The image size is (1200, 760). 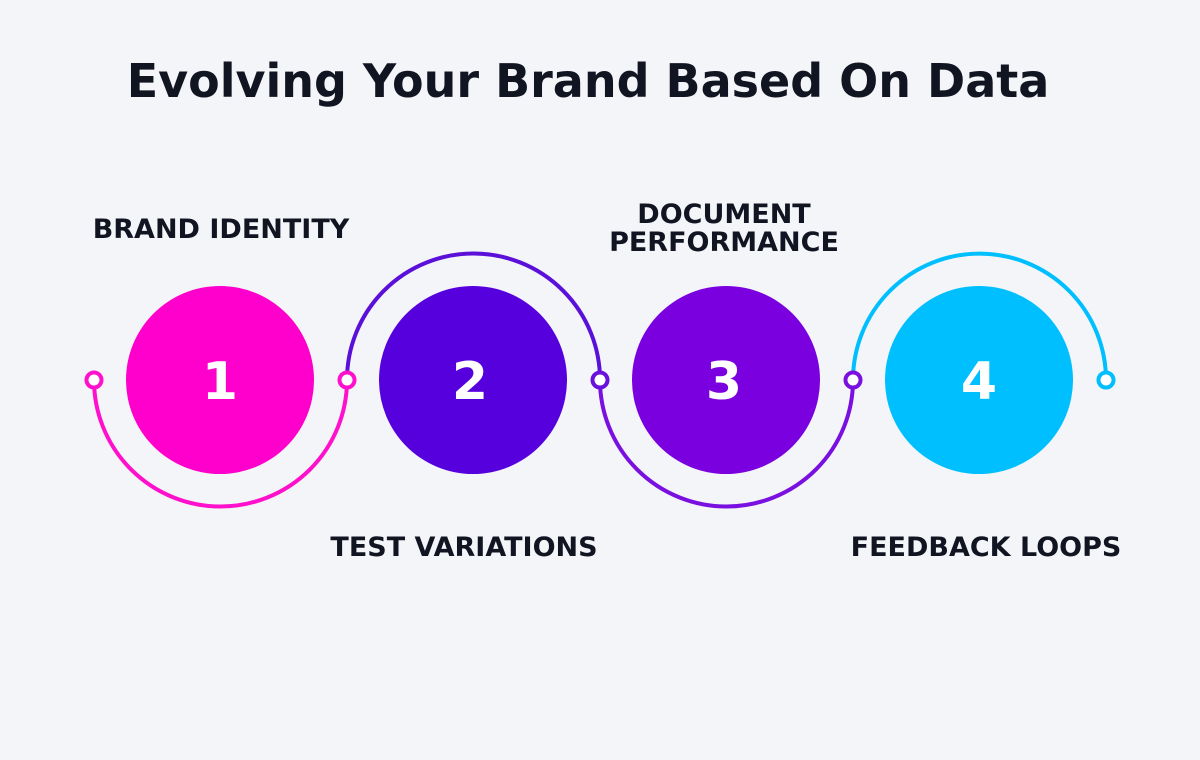 I want to click on step-number: 3, so click(x=724, y=382).